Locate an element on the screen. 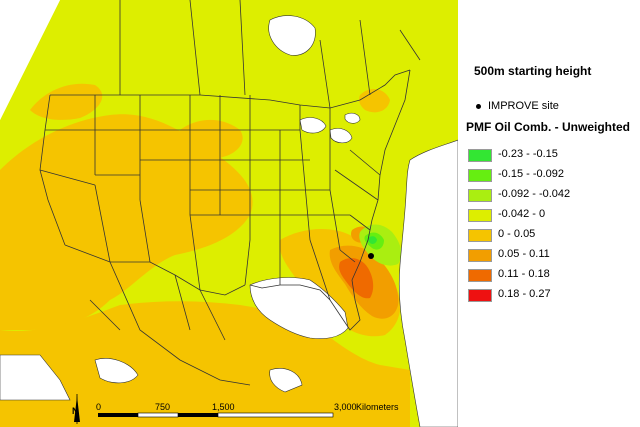 This screenshot has height=427, width=640. outside-domain-area is located at coordinates (30, 60).